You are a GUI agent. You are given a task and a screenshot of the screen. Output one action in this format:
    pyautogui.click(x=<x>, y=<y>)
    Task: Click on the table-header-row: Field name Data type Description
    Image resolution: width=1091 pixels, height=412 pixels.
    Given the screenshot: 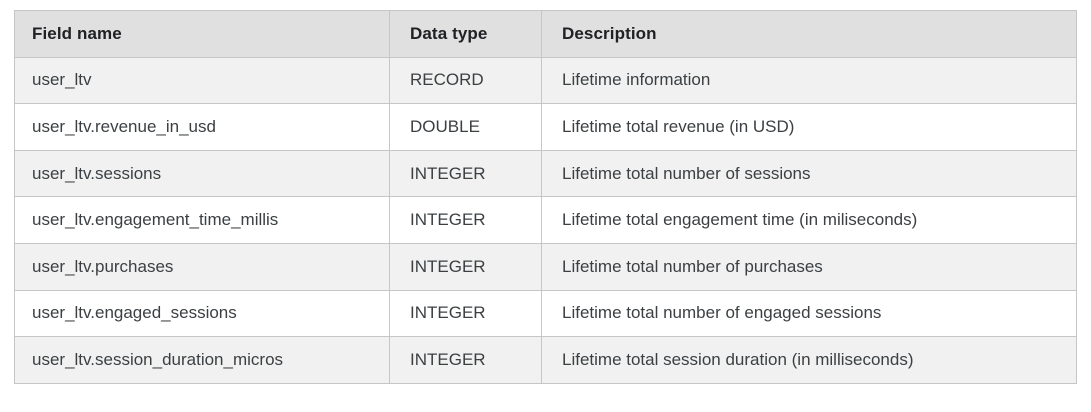 What is the action you would take?
    pyautogui.click(x=545, y=34)
    